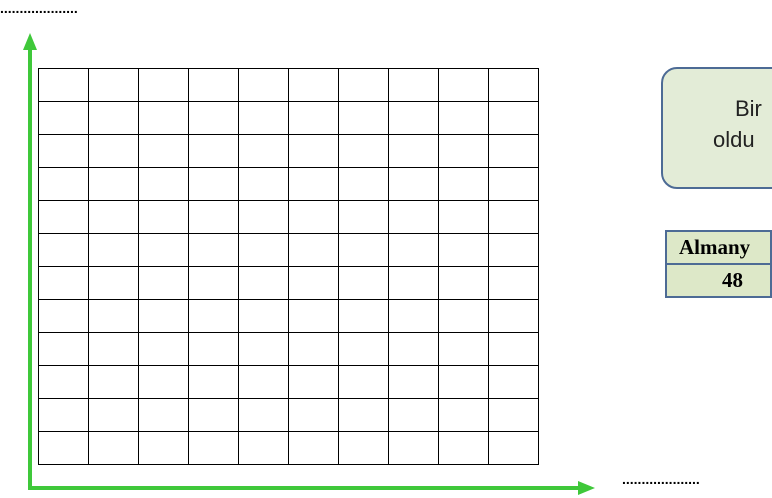 The image size is (772, 498). What do you see at coordinates (586, 488) in the screenshot?
I see `x-axis-arrow-icon` at bounding box center [586, 488].